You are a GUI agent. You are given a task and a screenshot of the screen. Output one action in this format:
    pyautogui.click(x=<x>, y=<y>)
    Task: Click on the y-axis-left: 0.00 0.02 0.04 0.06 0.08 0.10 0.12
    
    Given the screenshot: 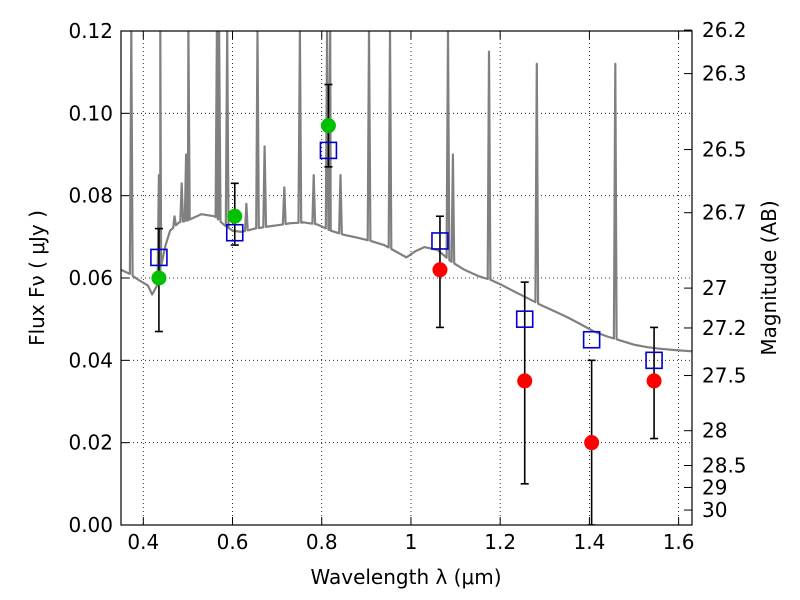 What is the action you would take?
    pyautogui.click(x=98, y=278)
    